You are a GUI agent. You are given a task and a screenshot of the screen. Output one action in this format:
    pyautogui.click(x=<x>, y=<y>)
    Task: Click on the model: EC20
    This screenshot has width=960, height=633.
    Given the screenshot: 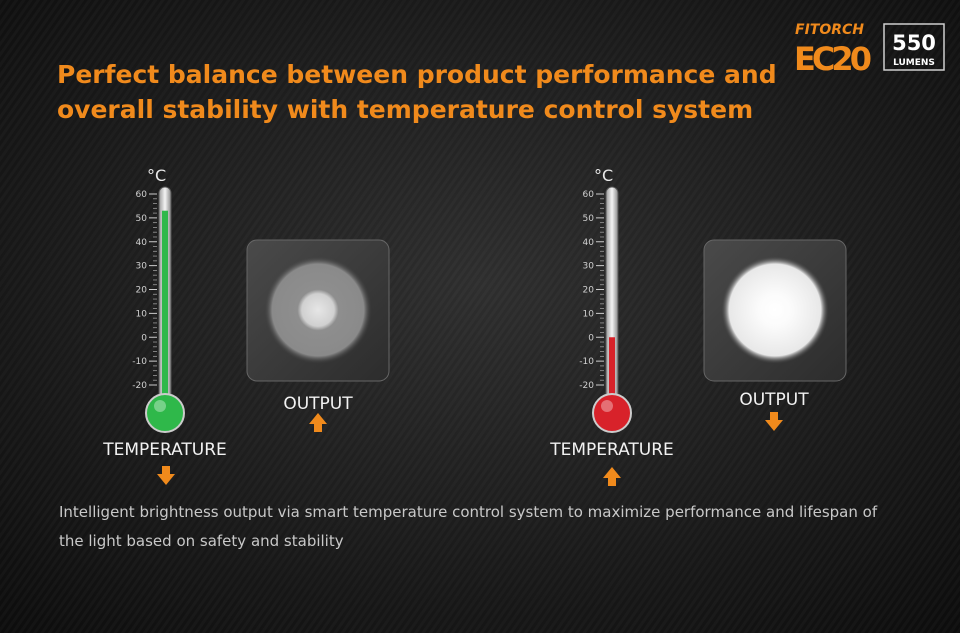 What is the action you would take?
    pyautogui.click(x=833, y=59)
    